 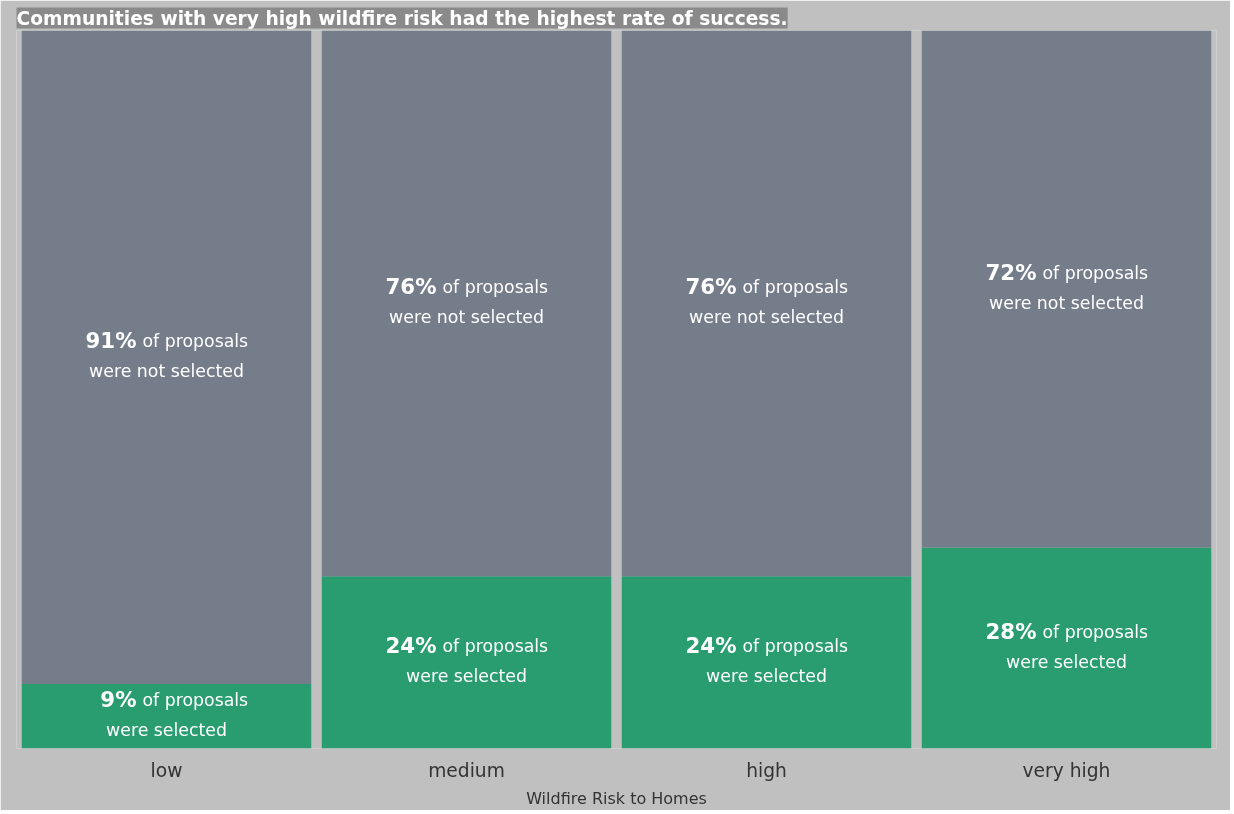 I want to click on data-label: 9% of proposals were selected, so click(x=174, y=714).